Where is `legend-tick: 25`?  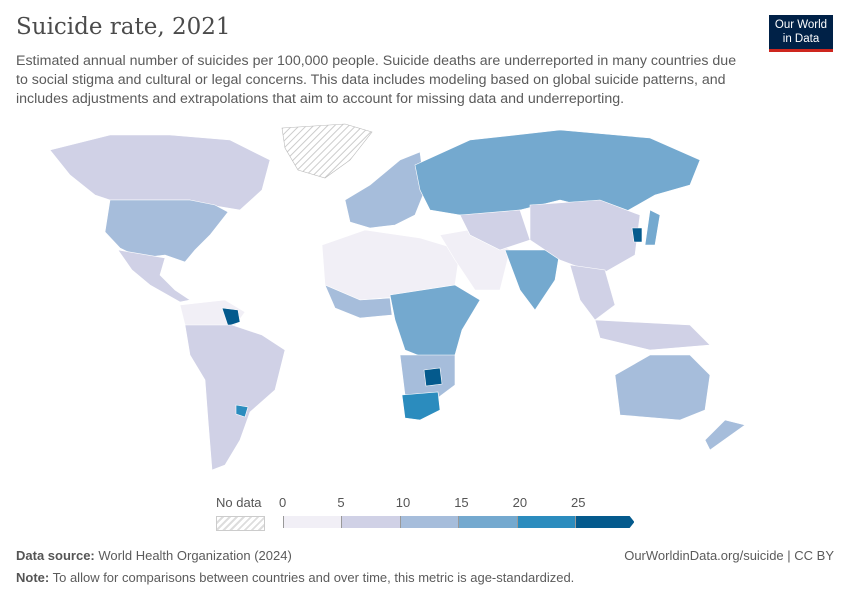
legend-tick: 25 is located at coordinates (578, 502).